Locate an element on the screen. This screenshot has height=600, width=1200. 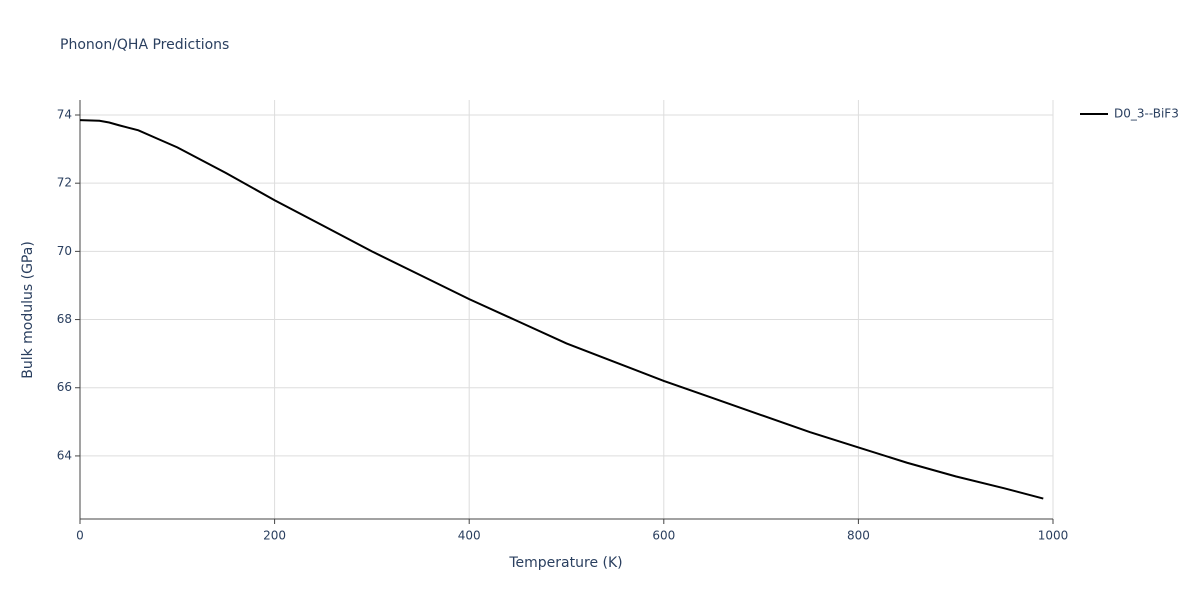
x-tick-label: 1000 is located at coordinates (1053, 536).